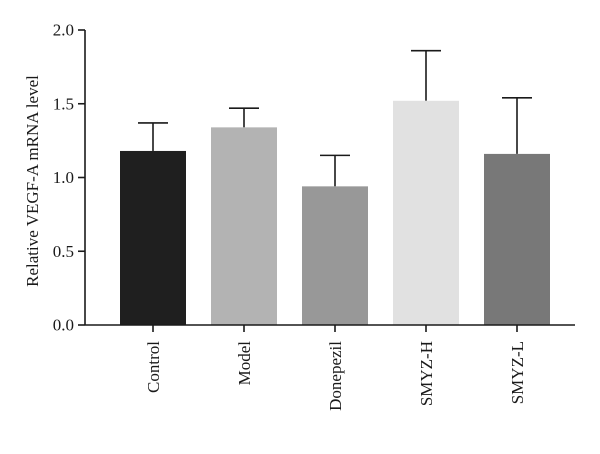  Describe the element at coordinates (426, 373) in the screenshot. I see `x-tick-label: SMYZ-H` at that location.